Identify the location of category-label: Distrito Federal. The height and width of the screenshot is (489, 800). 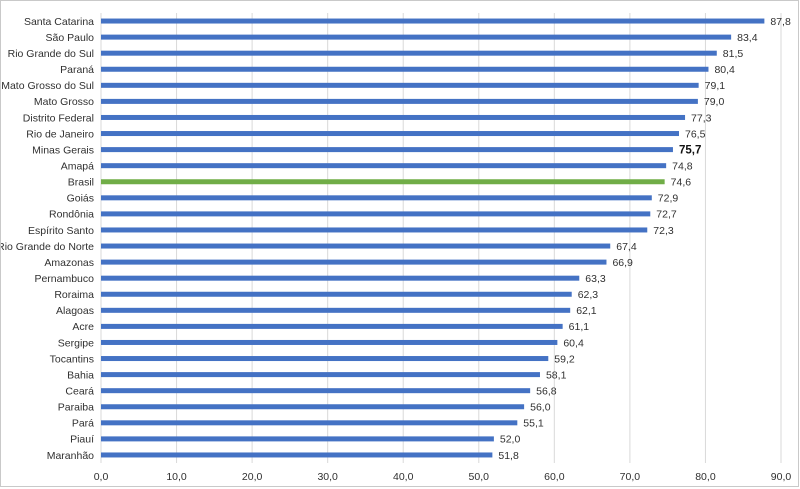
(58, 118).